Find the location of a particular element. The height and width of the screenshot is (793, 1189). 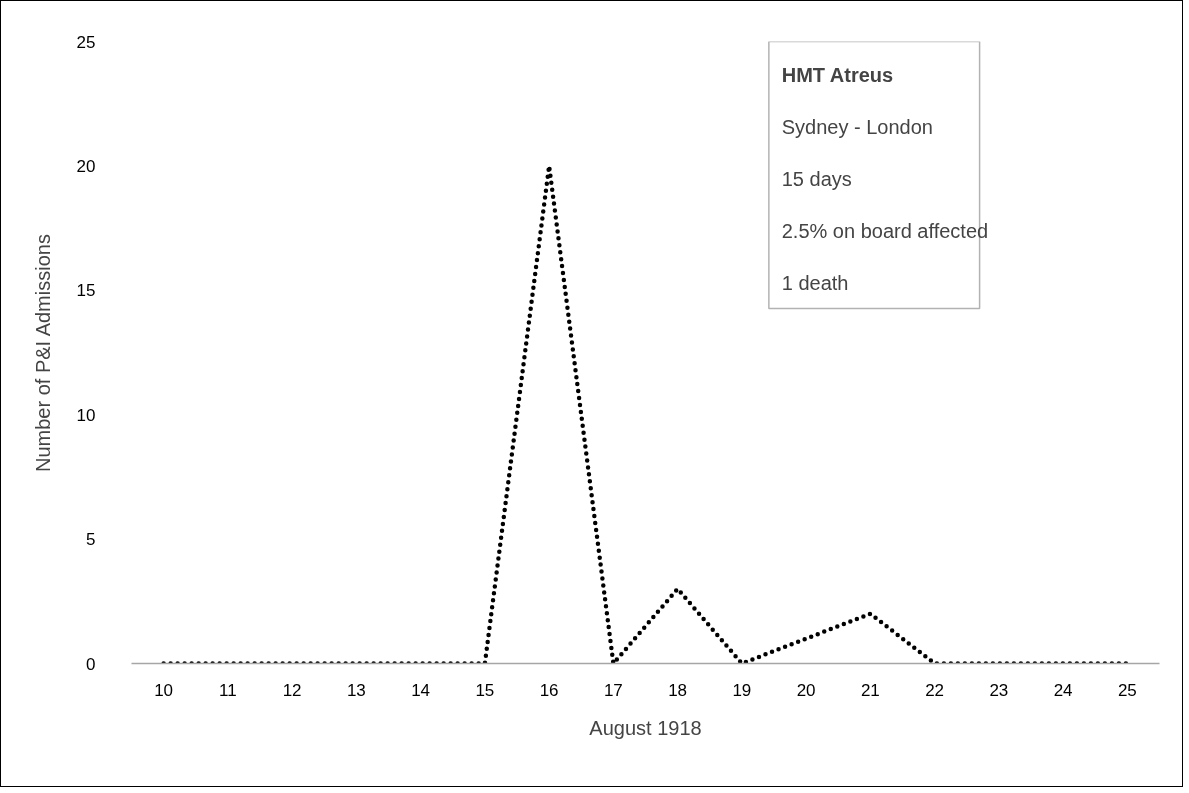

annotation: 2.5% on board affected is located at coordinates (885, 230).